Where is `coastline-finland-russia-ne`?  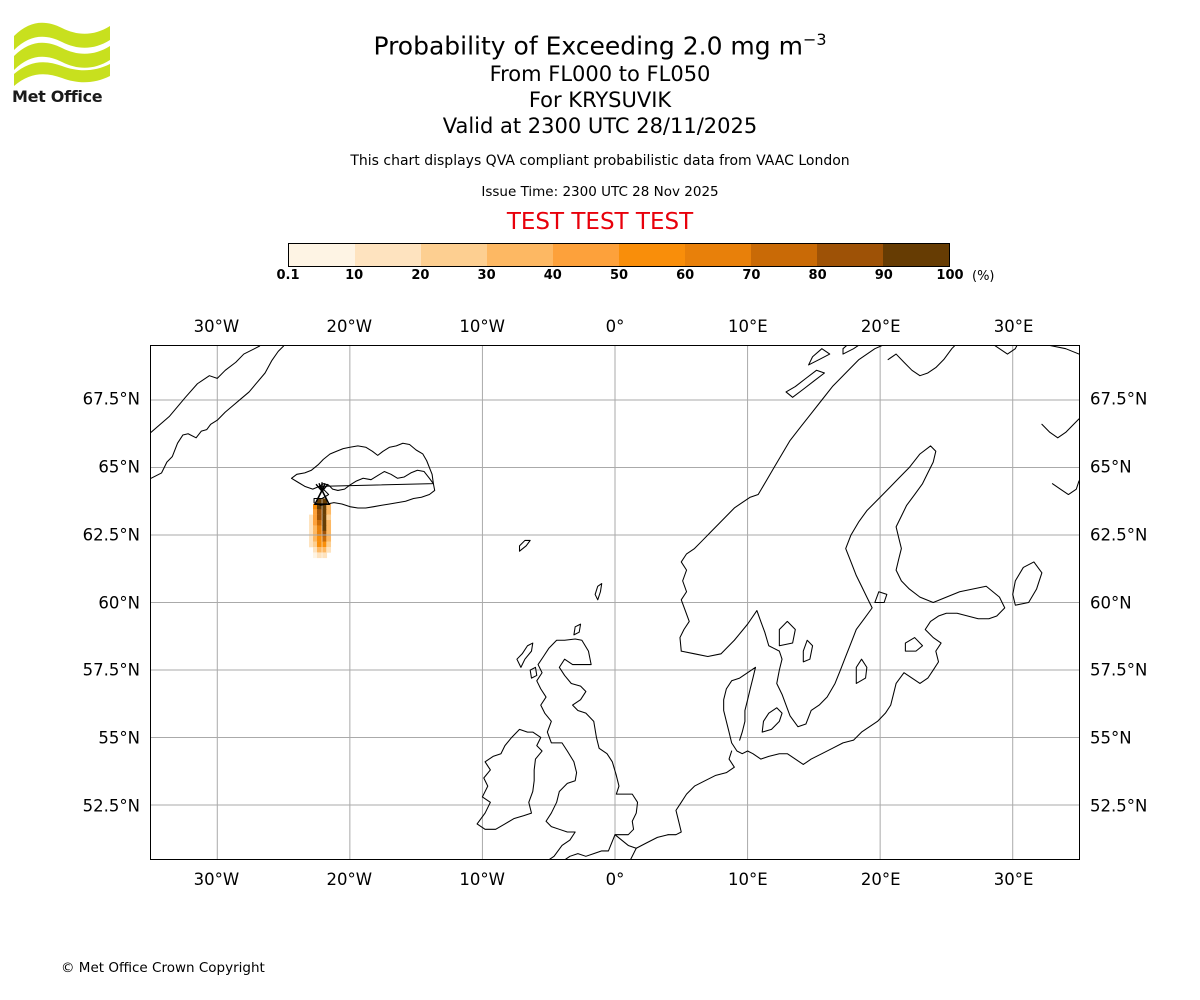 coastline-finland-russia-ne is located at coordinates (952, 361).